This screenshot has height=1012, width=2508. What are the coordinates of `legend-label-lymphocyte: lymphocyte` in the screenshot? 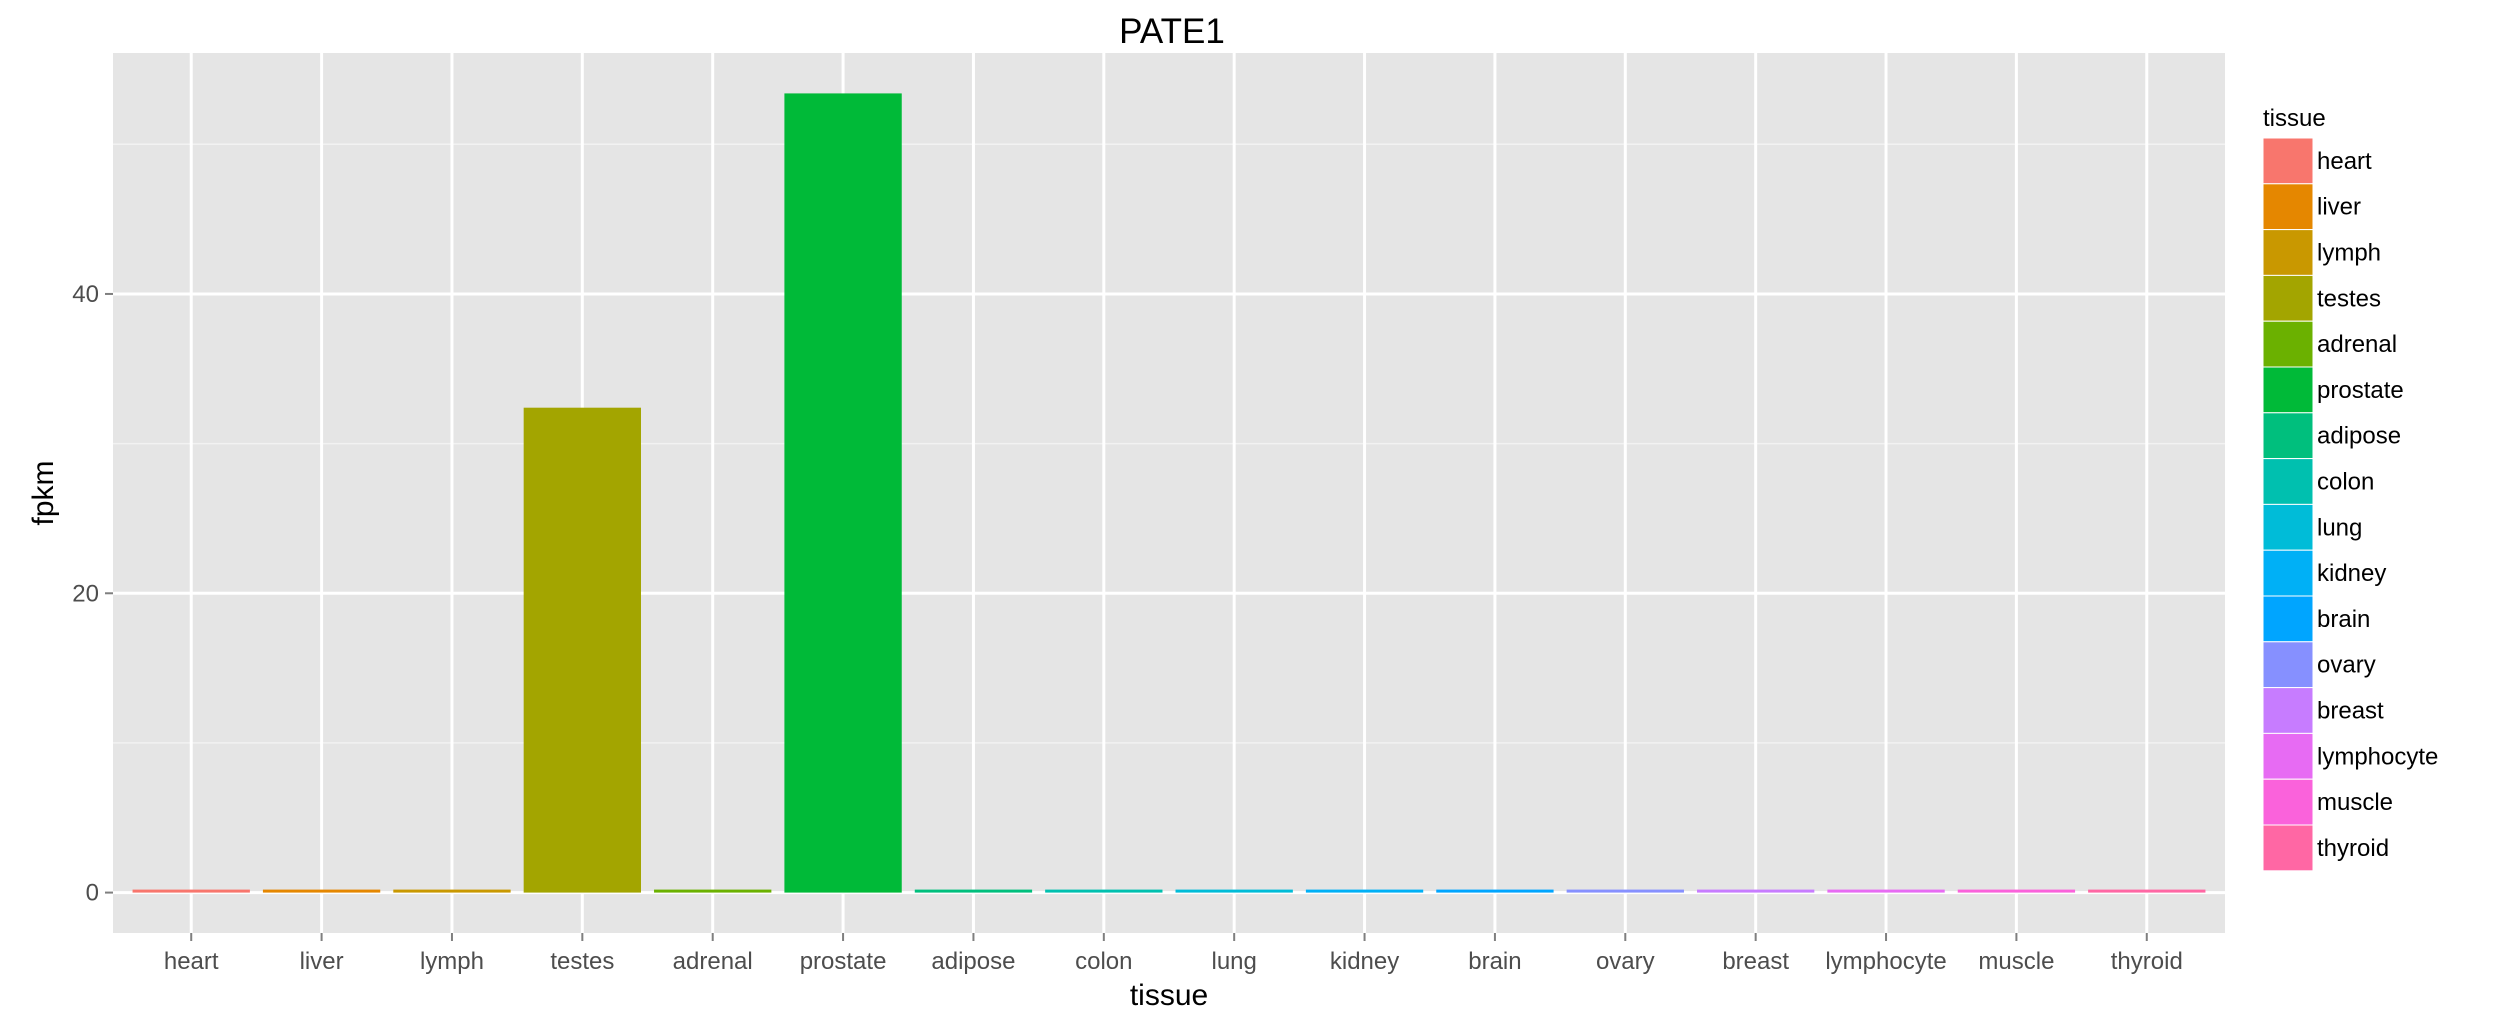 It's located at (2377, 756).